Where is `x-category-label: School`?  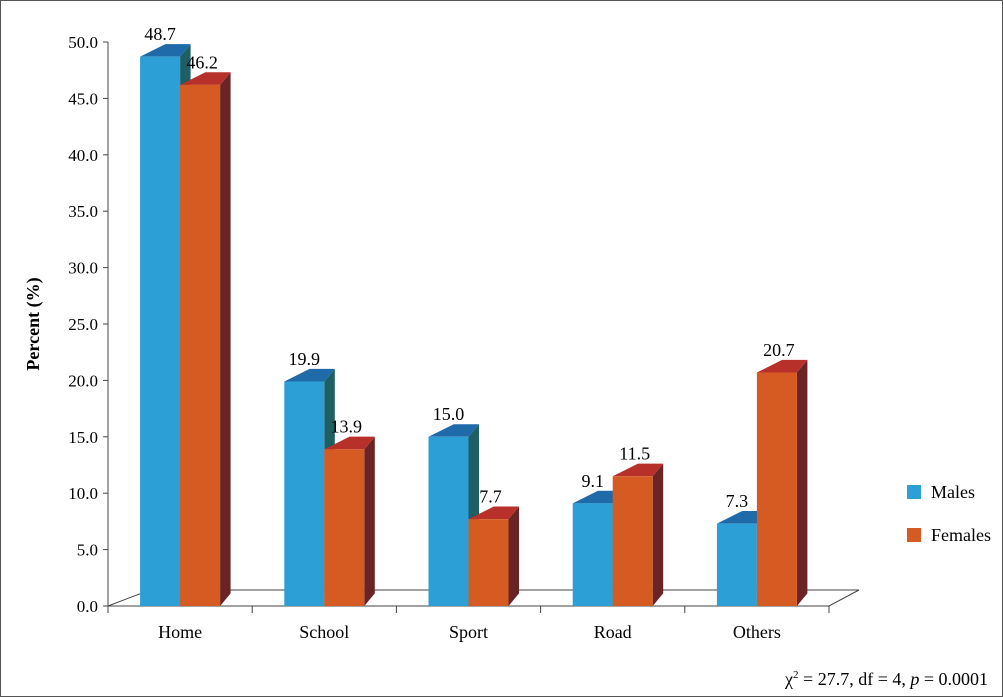 x-category-label: School is located at coordinates (324, 632).